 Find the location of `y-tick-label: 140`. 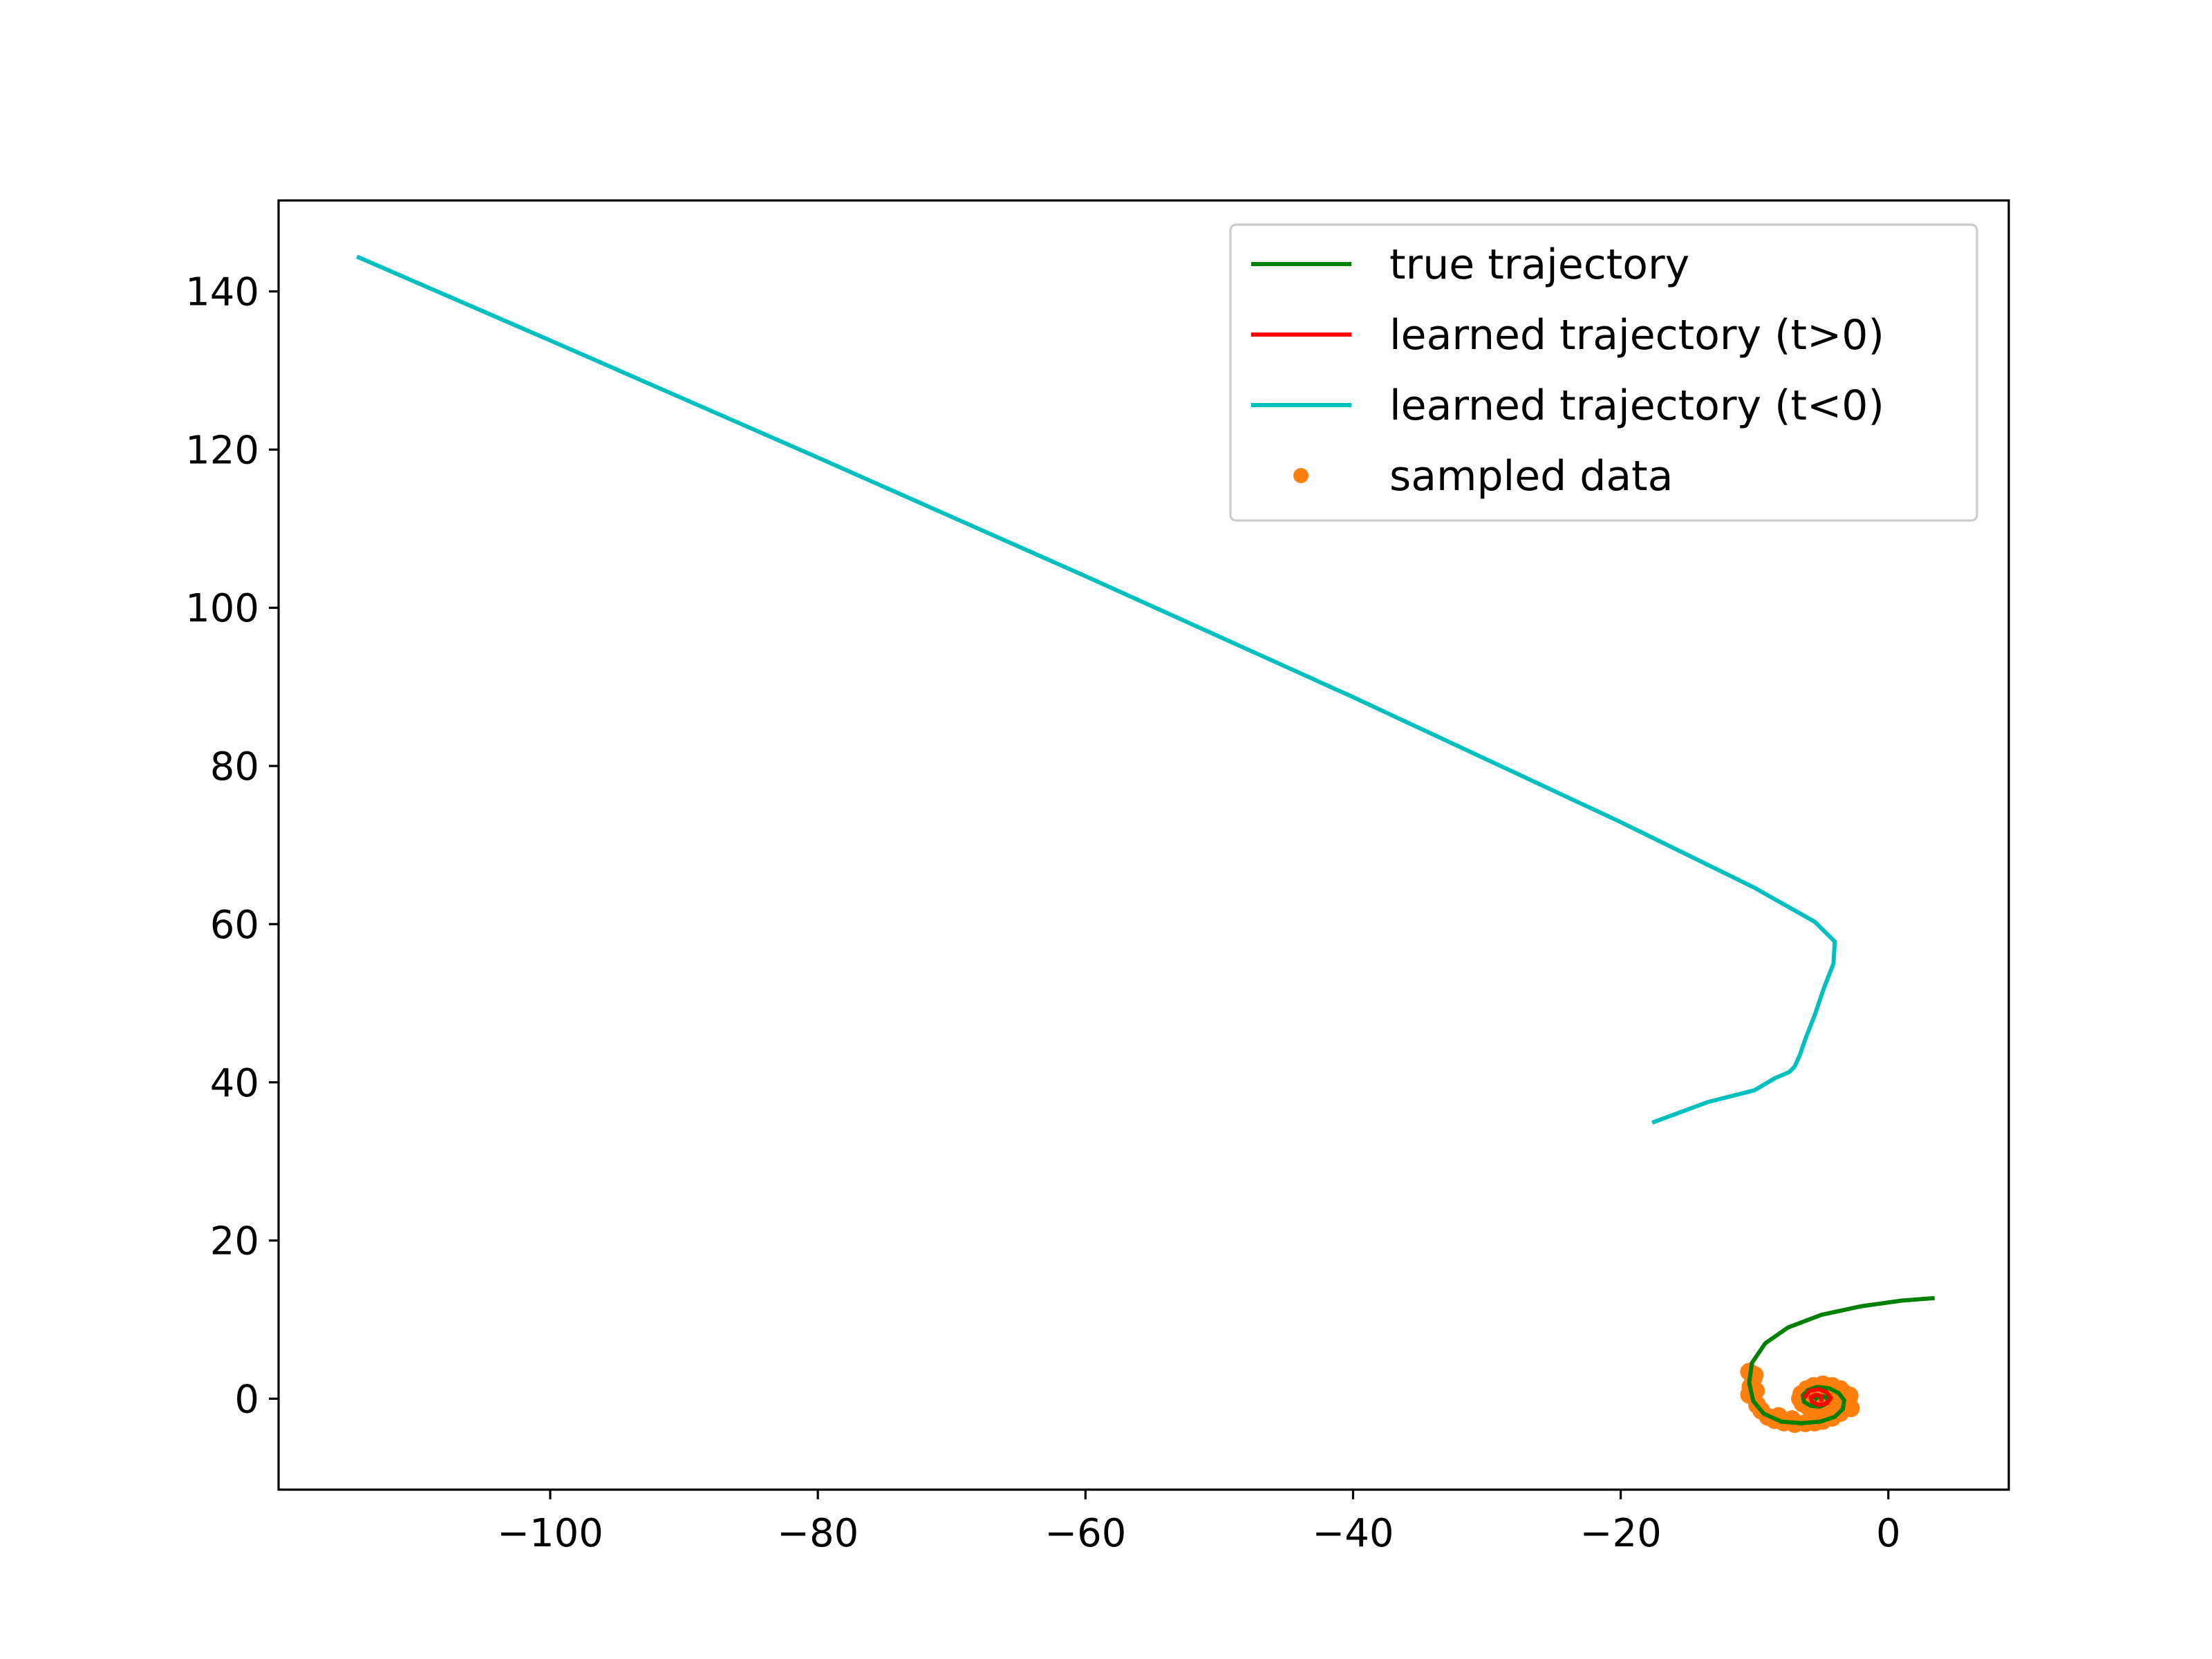

y-tick-label: 140 is located at coordinates (222, 292).